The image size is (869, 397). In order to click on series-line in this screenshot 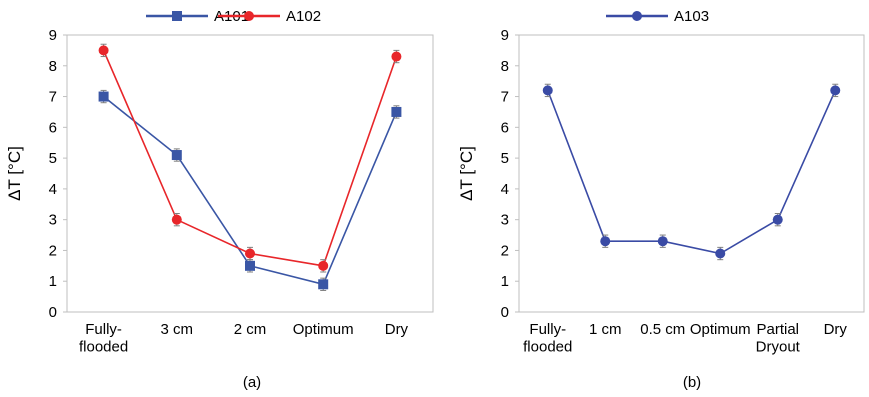, I will do `click(691, 172)`.